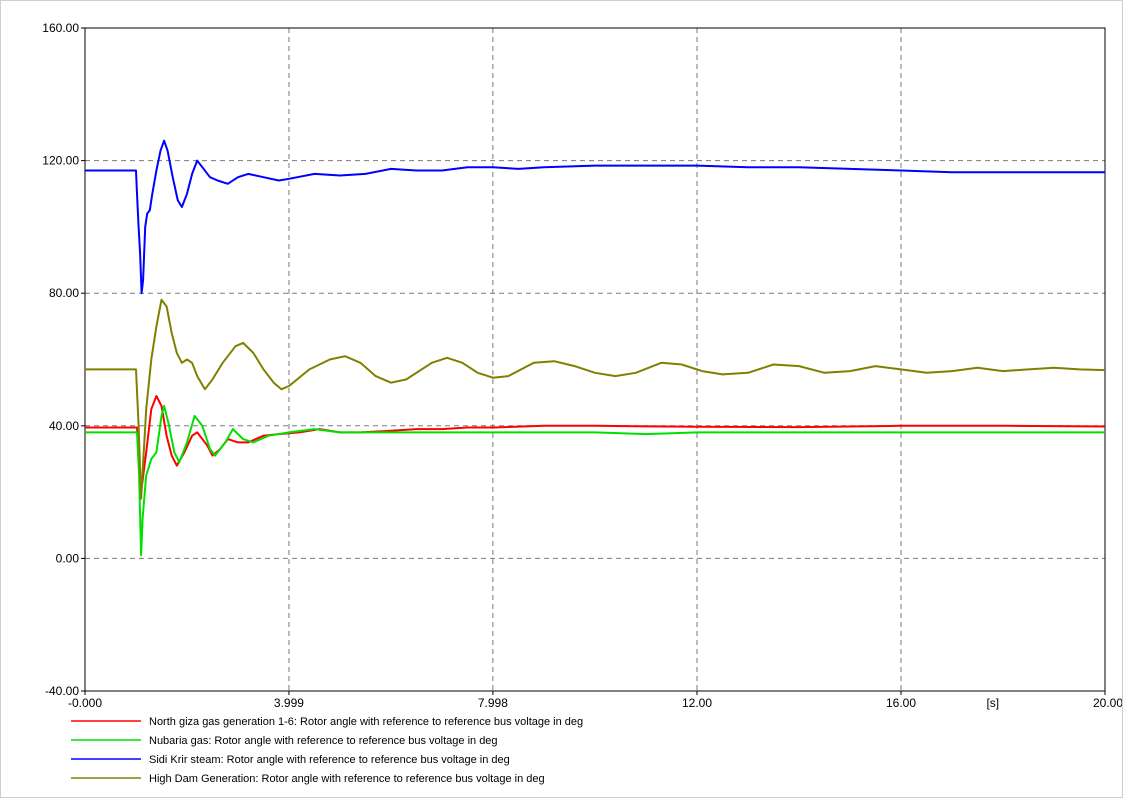  What do you see at coordinates (60, 28) in the screenshot?
I see `y-tick-label: 160.00` at bounding box center [60, 28].